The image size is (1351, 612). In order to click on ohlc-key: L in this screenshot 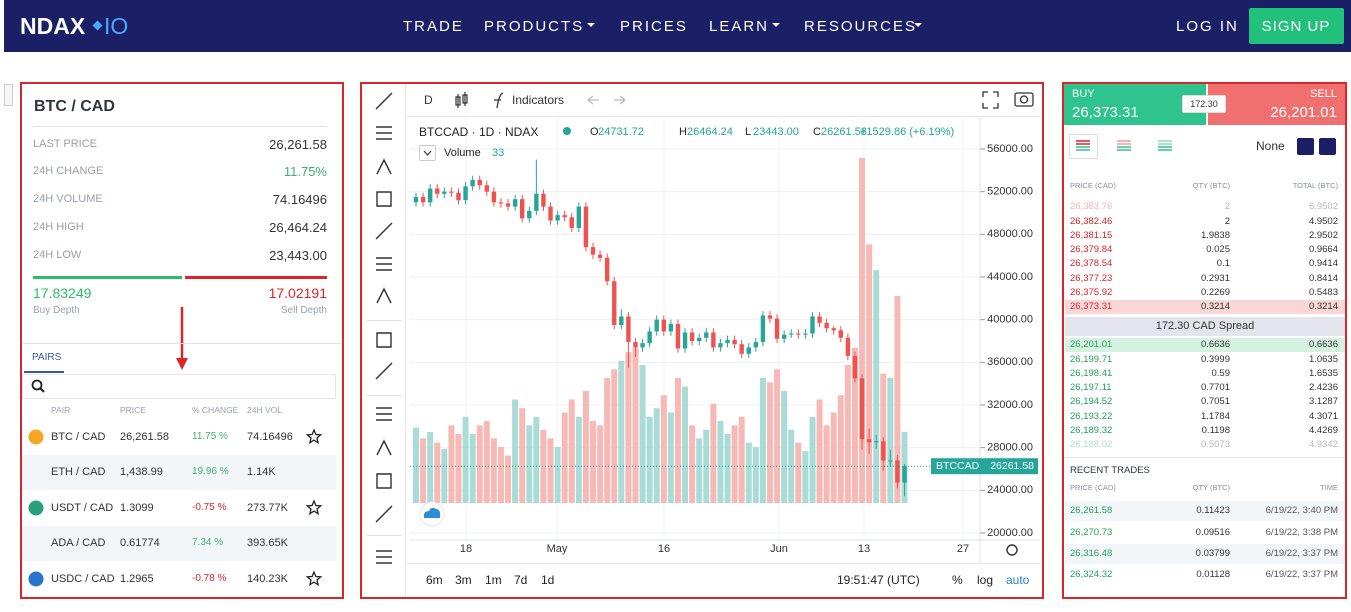, I will do `click(748, 131)`.